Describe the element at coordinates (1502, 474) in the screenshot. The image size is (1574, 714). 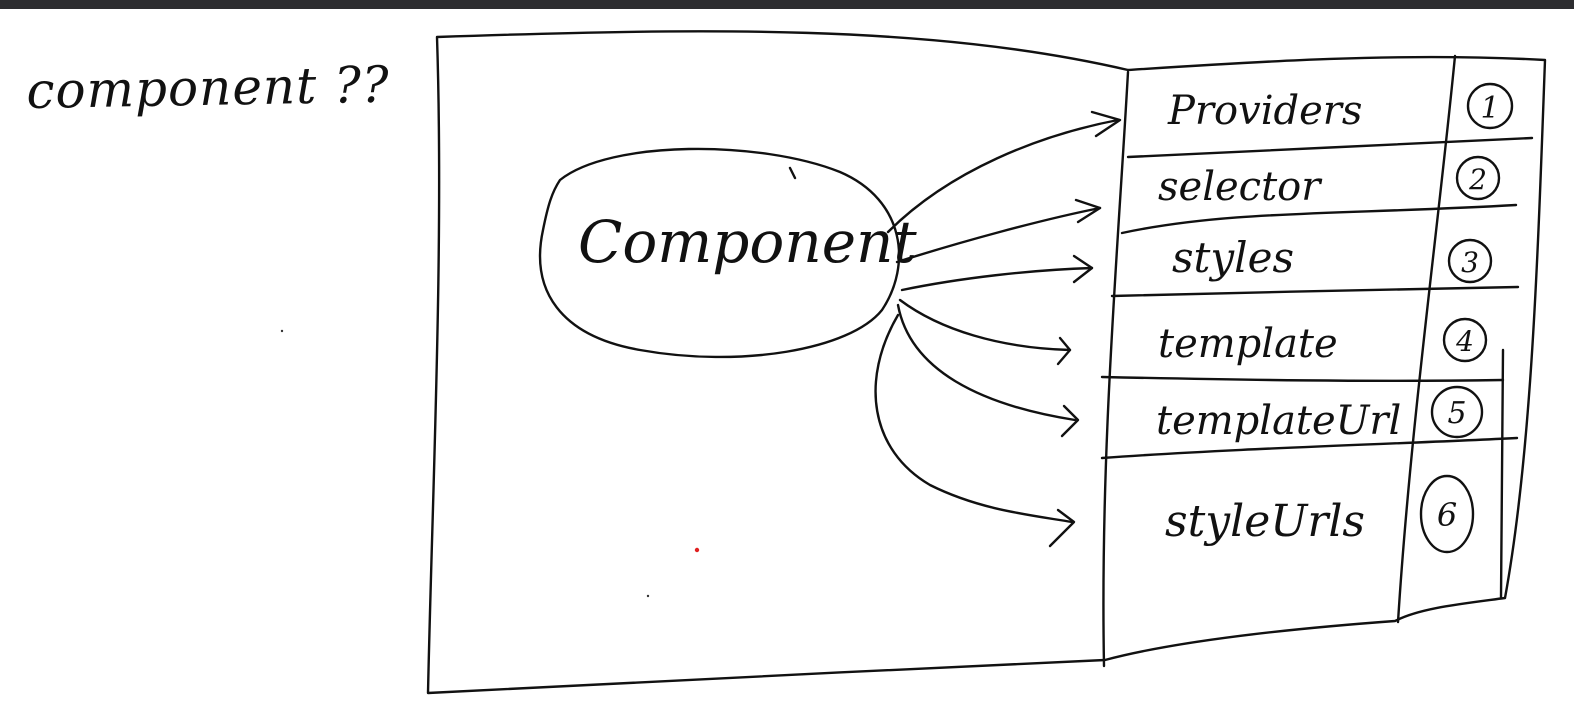
I see `table-right-inner-edge` at that location.